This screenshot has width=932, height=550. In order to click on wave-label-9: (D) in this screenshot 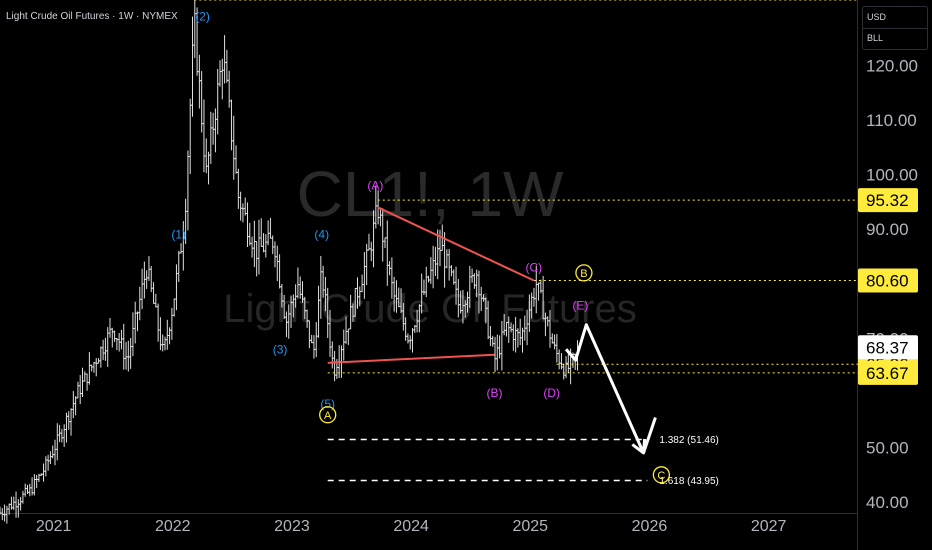, I will do `click(551, 393)`.